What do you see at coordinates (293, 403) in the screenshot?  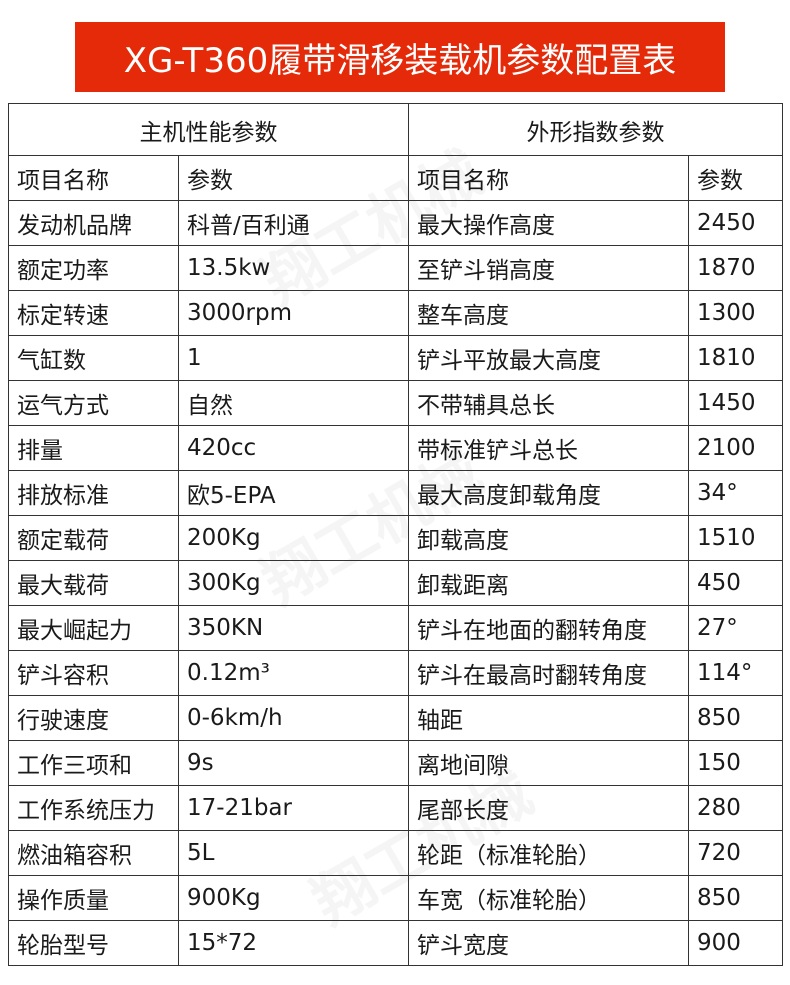 I see `item-value: 自然` at bounding box center [293, 403].